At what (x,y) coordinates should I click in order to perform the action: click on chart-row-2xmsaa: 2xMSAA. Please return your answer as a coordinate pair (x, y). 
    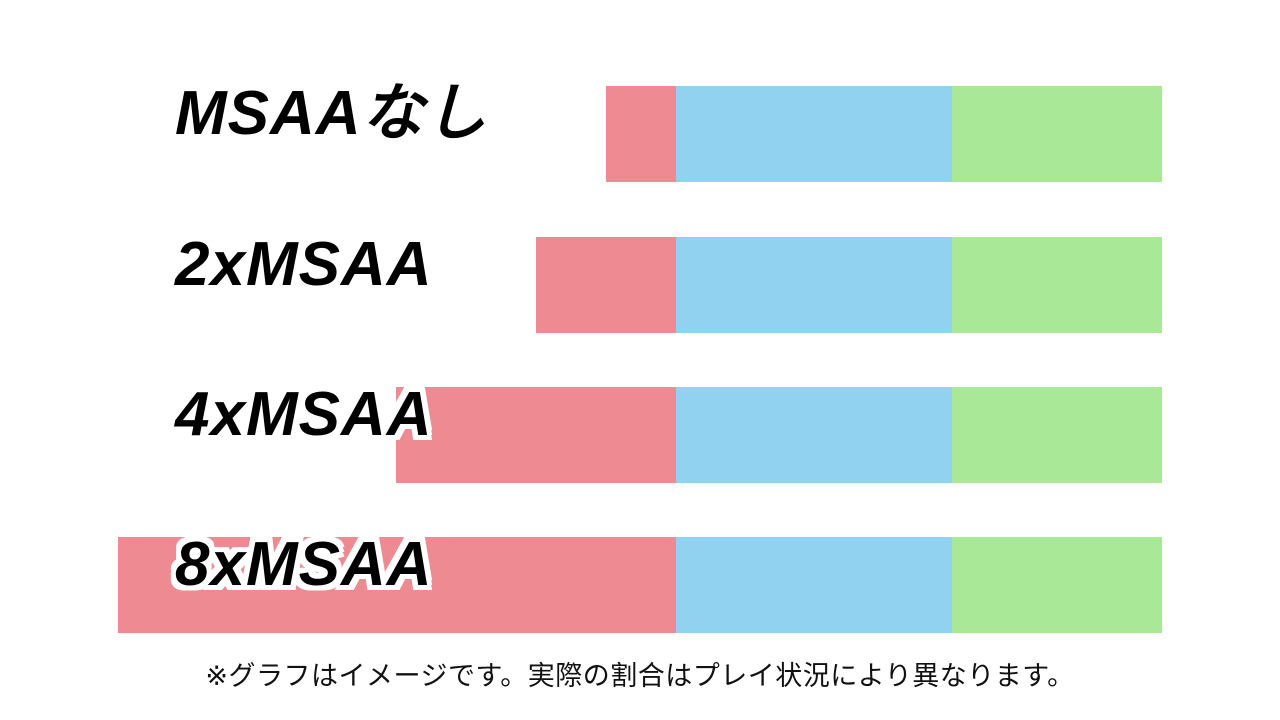
    Looking at the image, I should click on (640, 281).